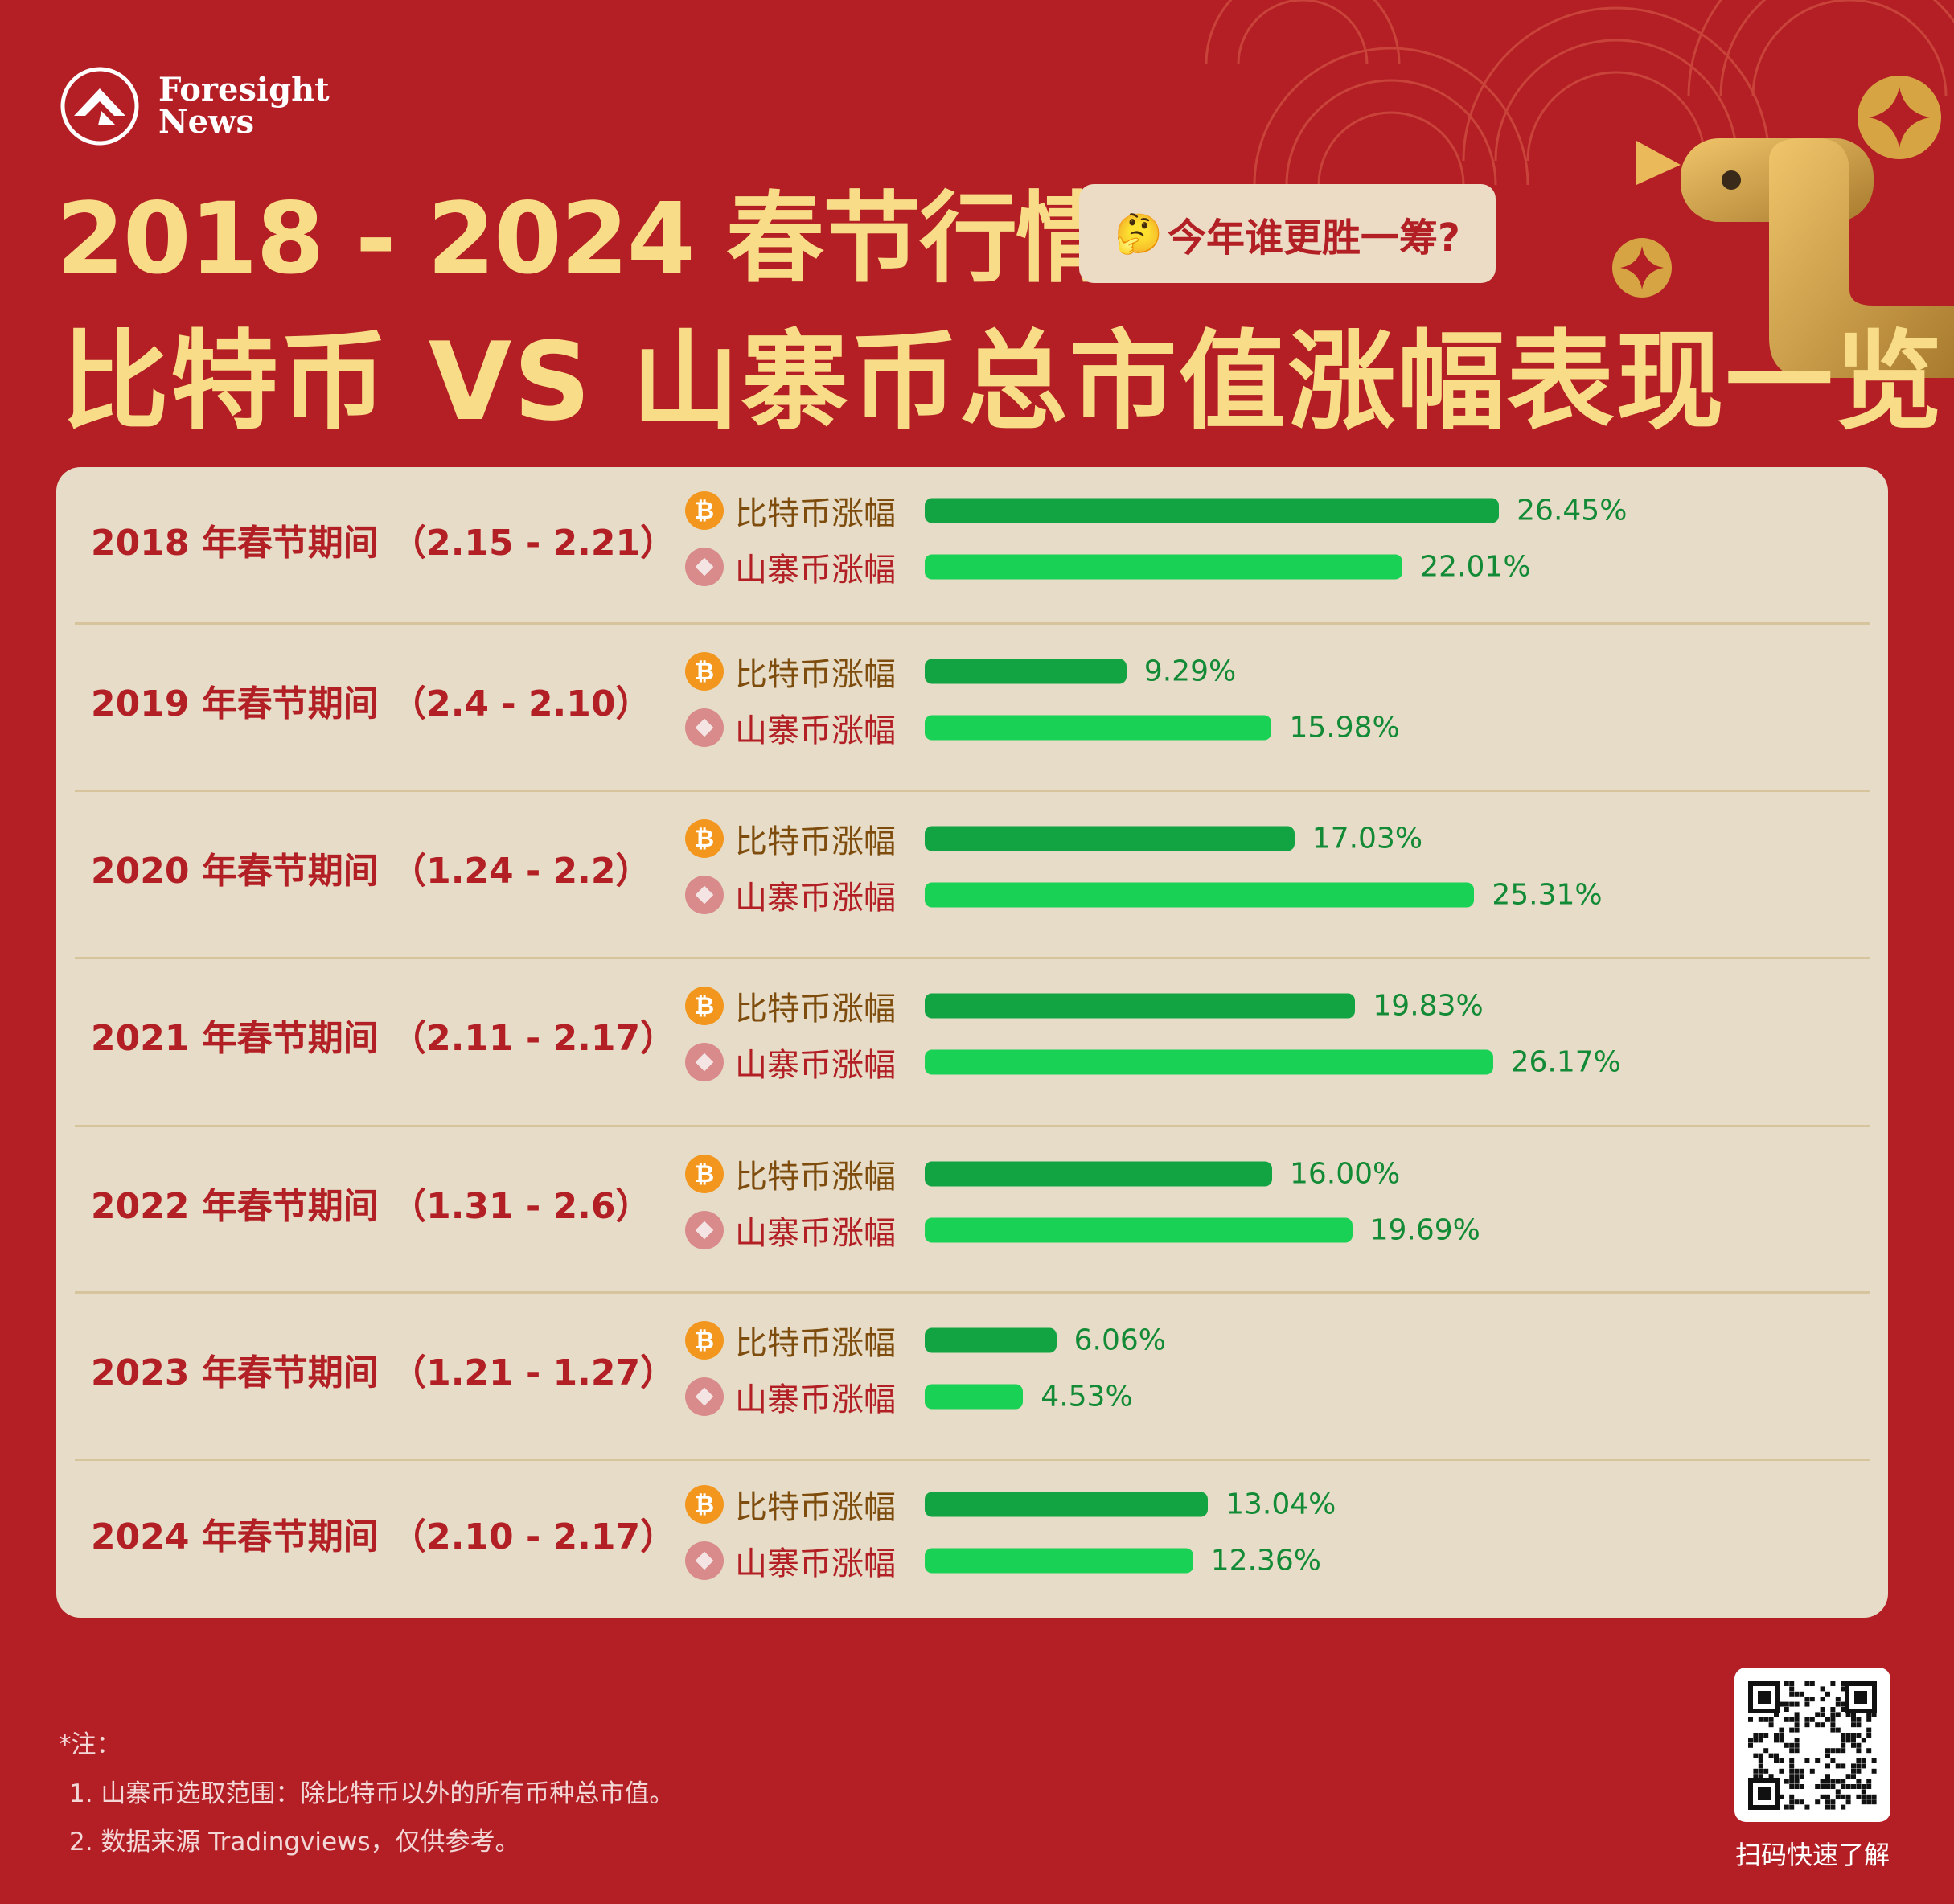 This screenshot has width=1954, height=1904. I want to click on value-label: 26.17%, so click(1566, 1062).